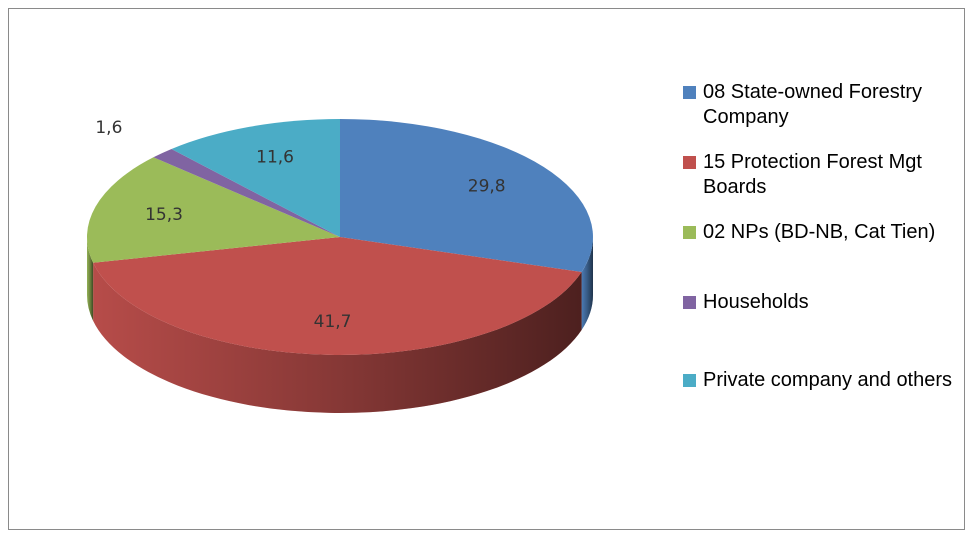 This screenshot has height=537, width=973. I want to click on legend-label: Private company and others, so click(828, 380).